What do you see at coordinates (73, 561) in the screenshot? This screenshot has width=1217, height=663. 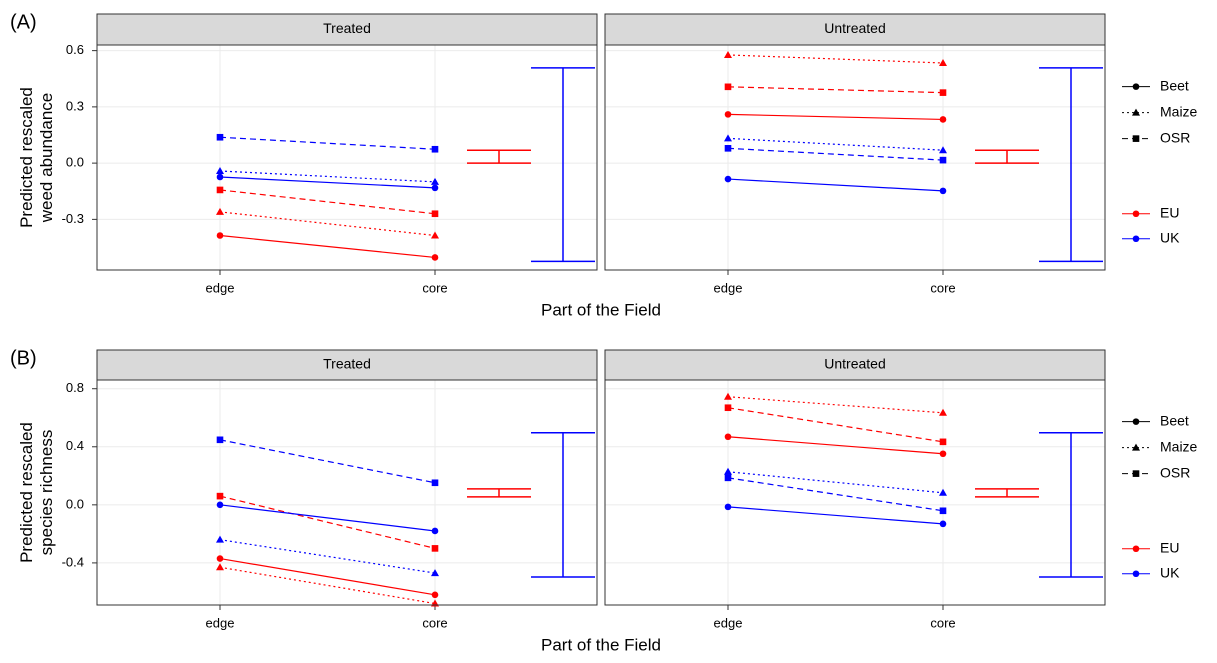 I see `y-tick-label: -0.4` at bounding box center [73, 561].